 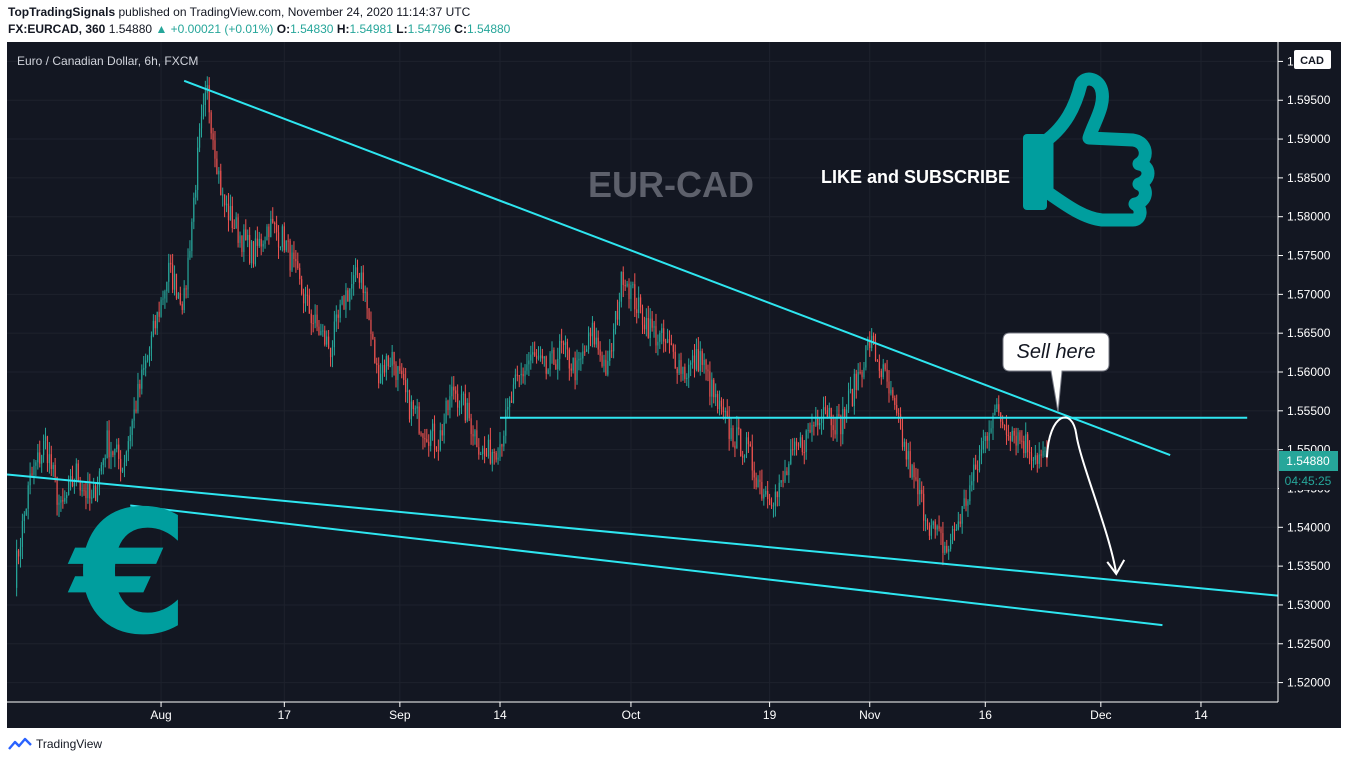 I want to click on tradingview-brand: TradingView, so click(x=69, y=744).